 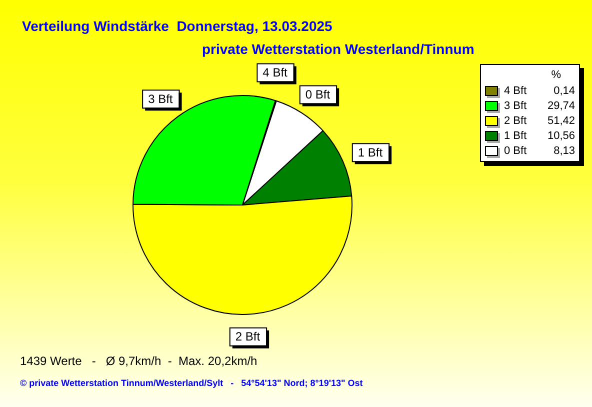 What do you see at coordinates (248, 337) in the screenshot?
I see `slice-label: 2 Bft` at bounding box center [248, 337].